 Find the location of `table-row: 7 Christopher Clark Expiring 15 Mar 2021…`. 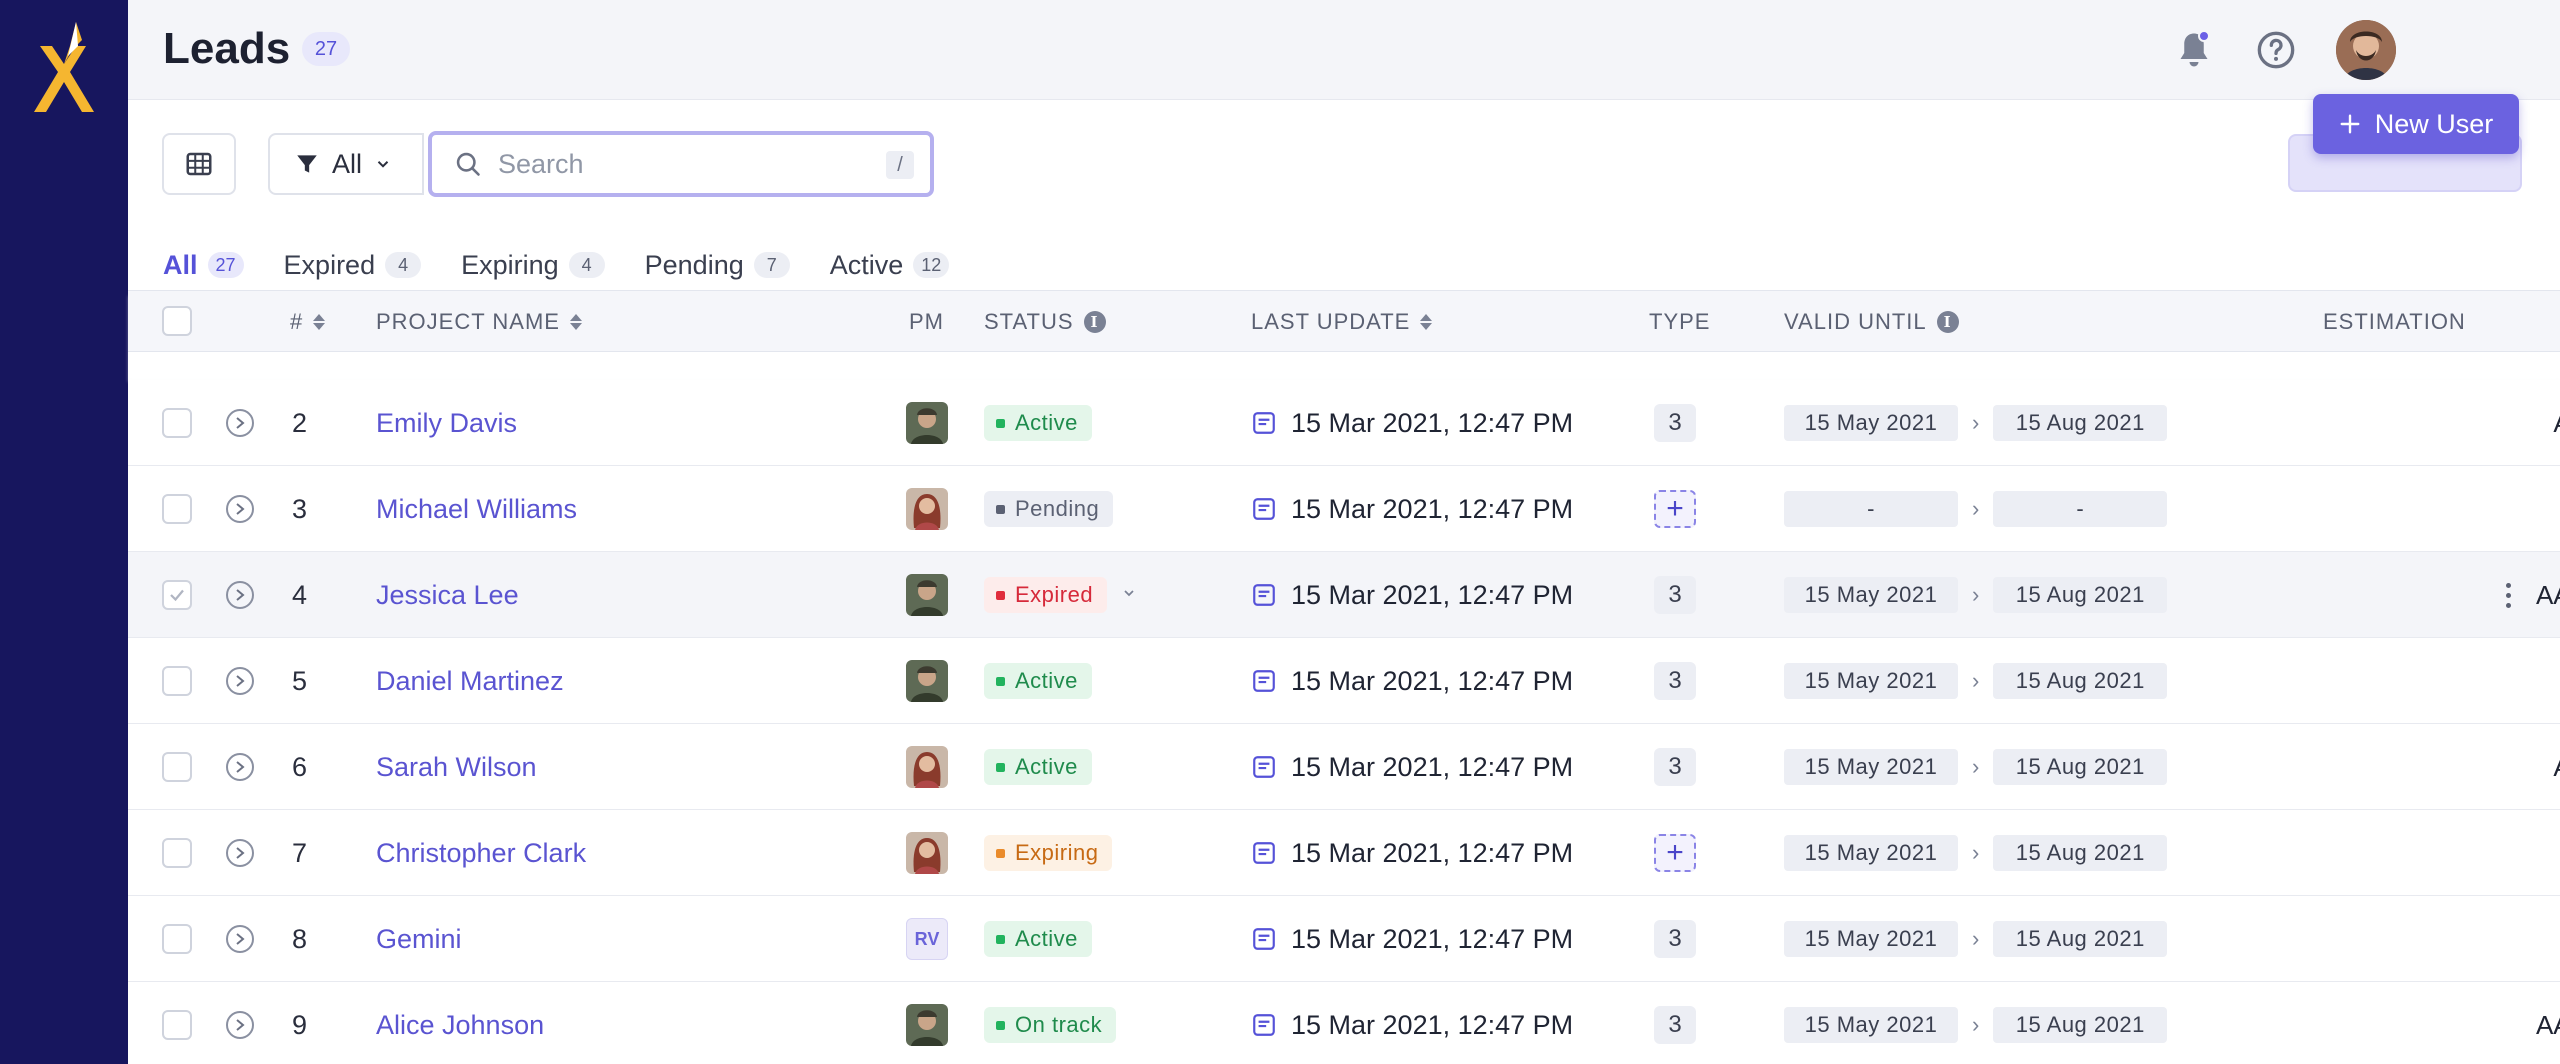

table-row: 7 Christopher Clark Expiring 15 Mar 2021… is located at coordinates (1344, 853).